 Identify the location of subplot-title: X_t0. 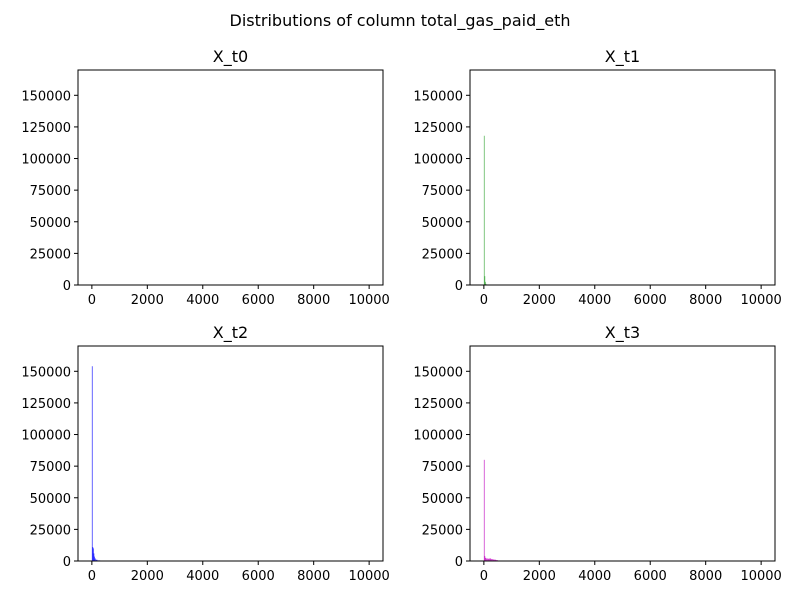
(230, 57).